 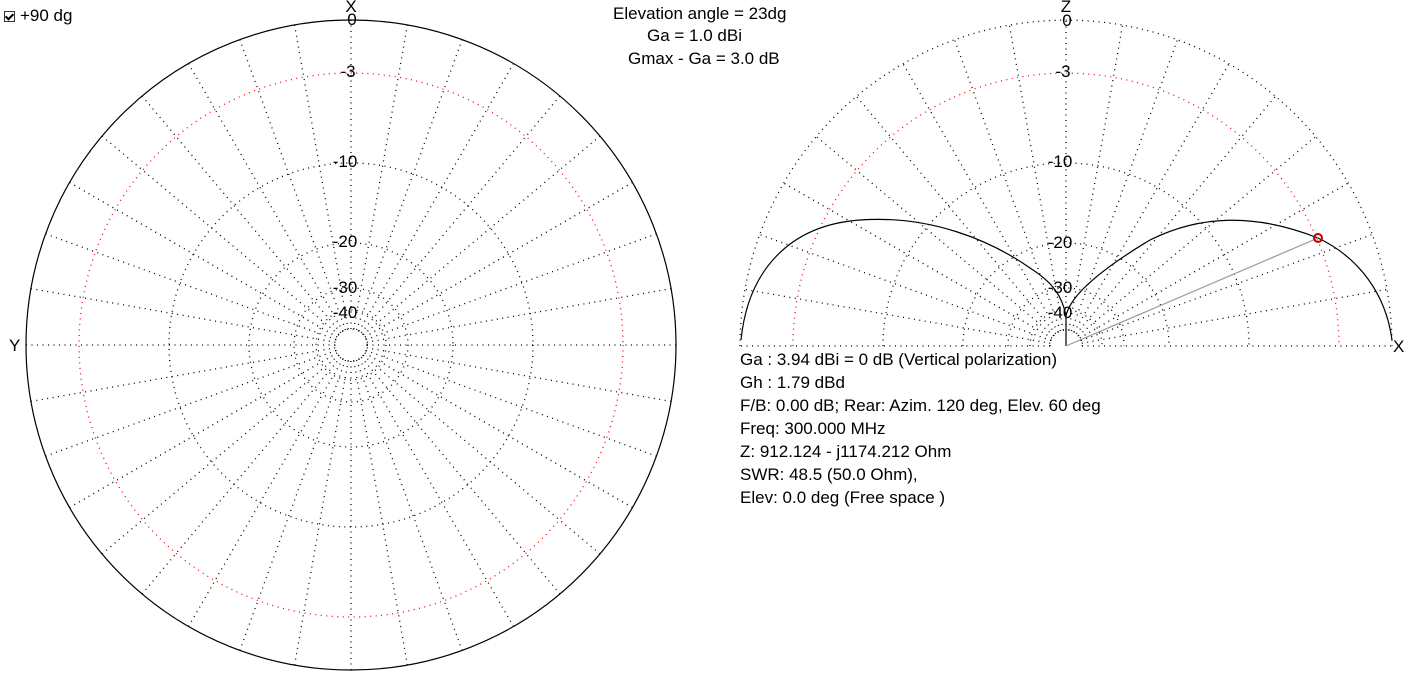 I want to click on info-line-impedance: Z: 912.124 - j1174.212 Ohm, so click(x=846, y=451).